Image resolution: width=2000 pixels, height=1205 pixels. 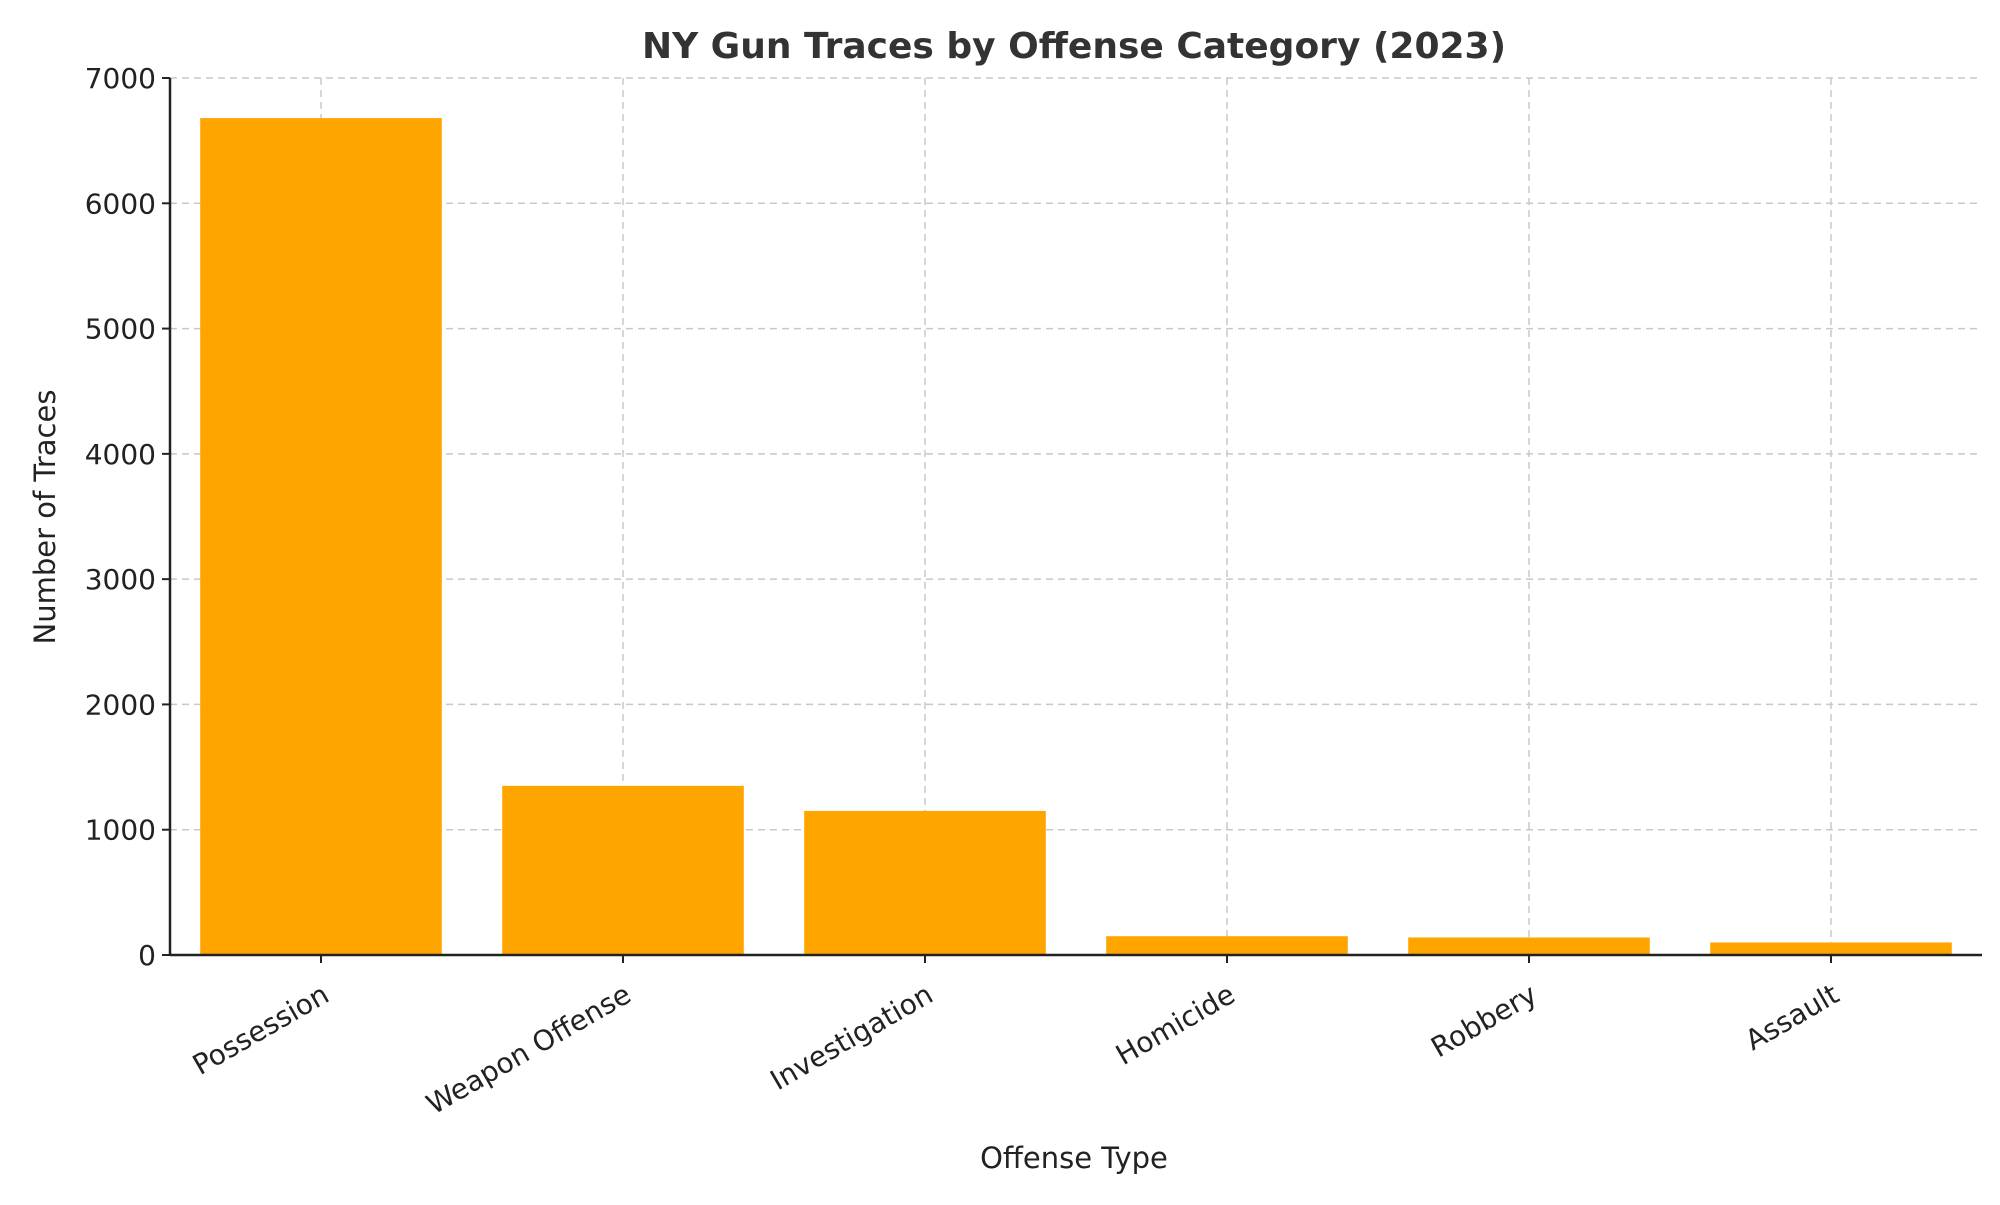 What do you see at coordinates (45, 517) in the screenshot?
I see `y-axis-label: Number of Traces` at bounding box center [45, 517].